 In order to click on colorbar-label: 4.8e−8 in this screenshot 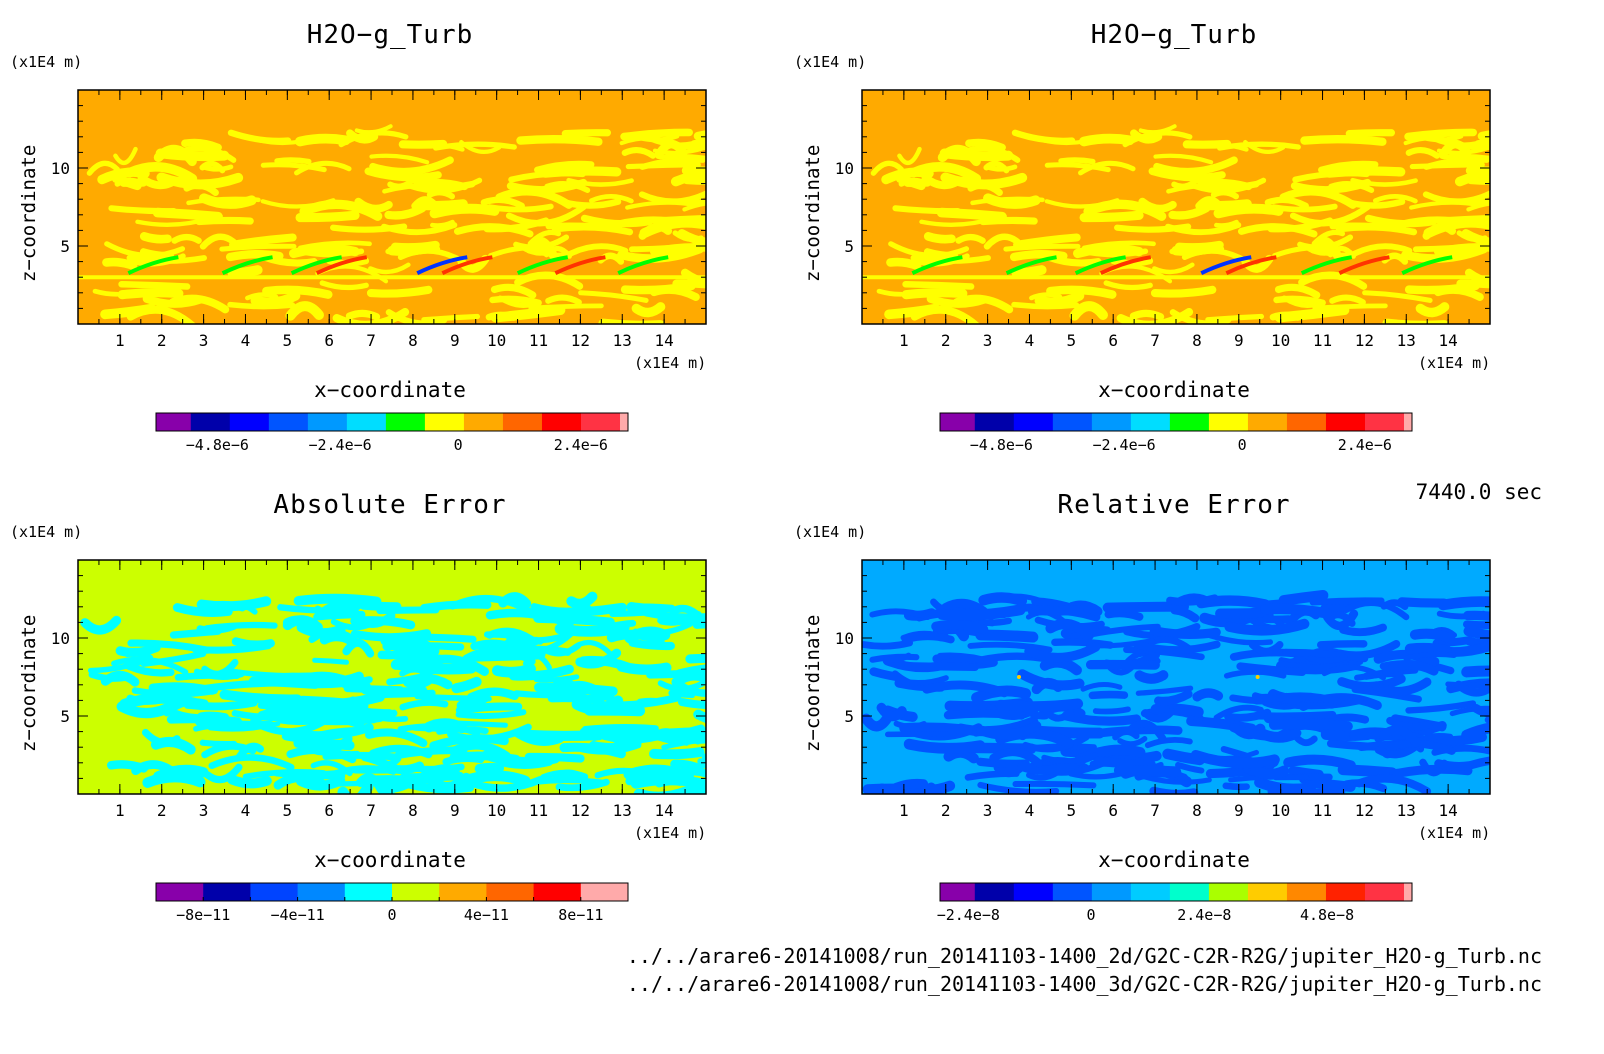, I will do `click(1327, 915)`.